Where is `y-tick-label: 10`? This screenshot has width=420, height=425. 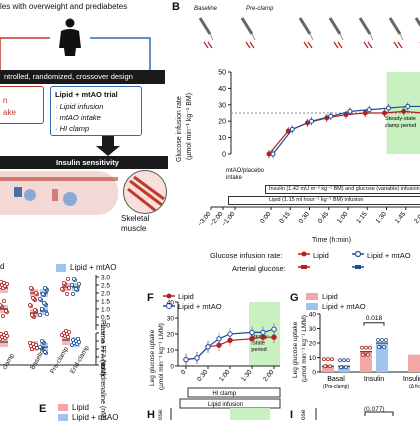
y-tick-label: 10 is located at coordinates (222, 138).